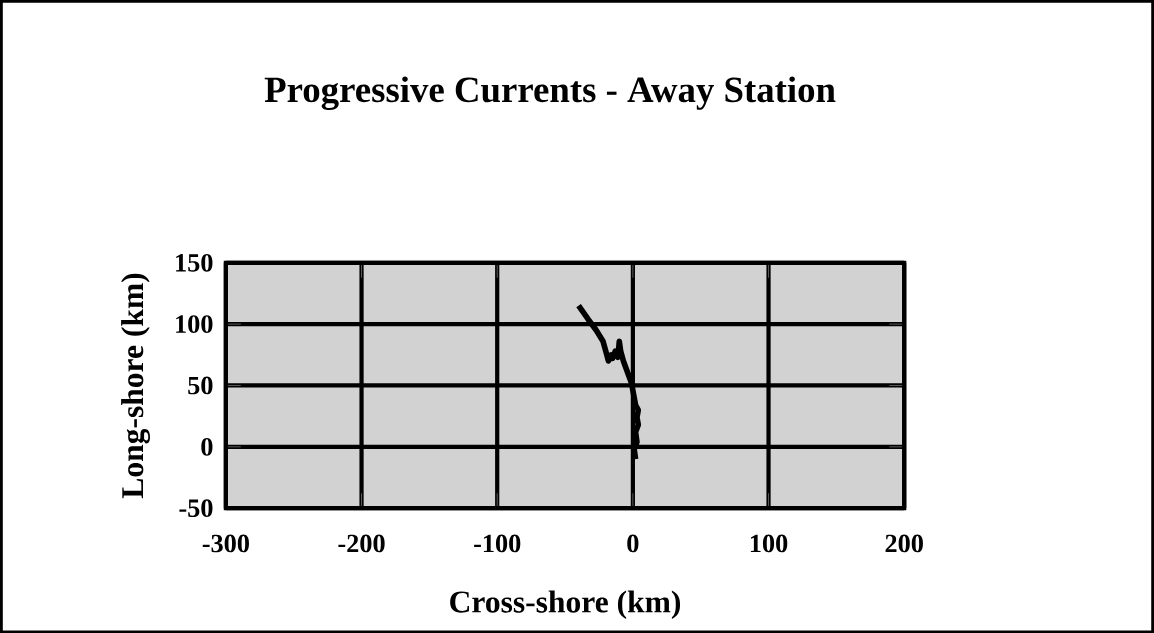  What do you see at coordinates (207, 446) in the screenshot?
I see `y-tick-label: 0` at bounding box center [207, 446].